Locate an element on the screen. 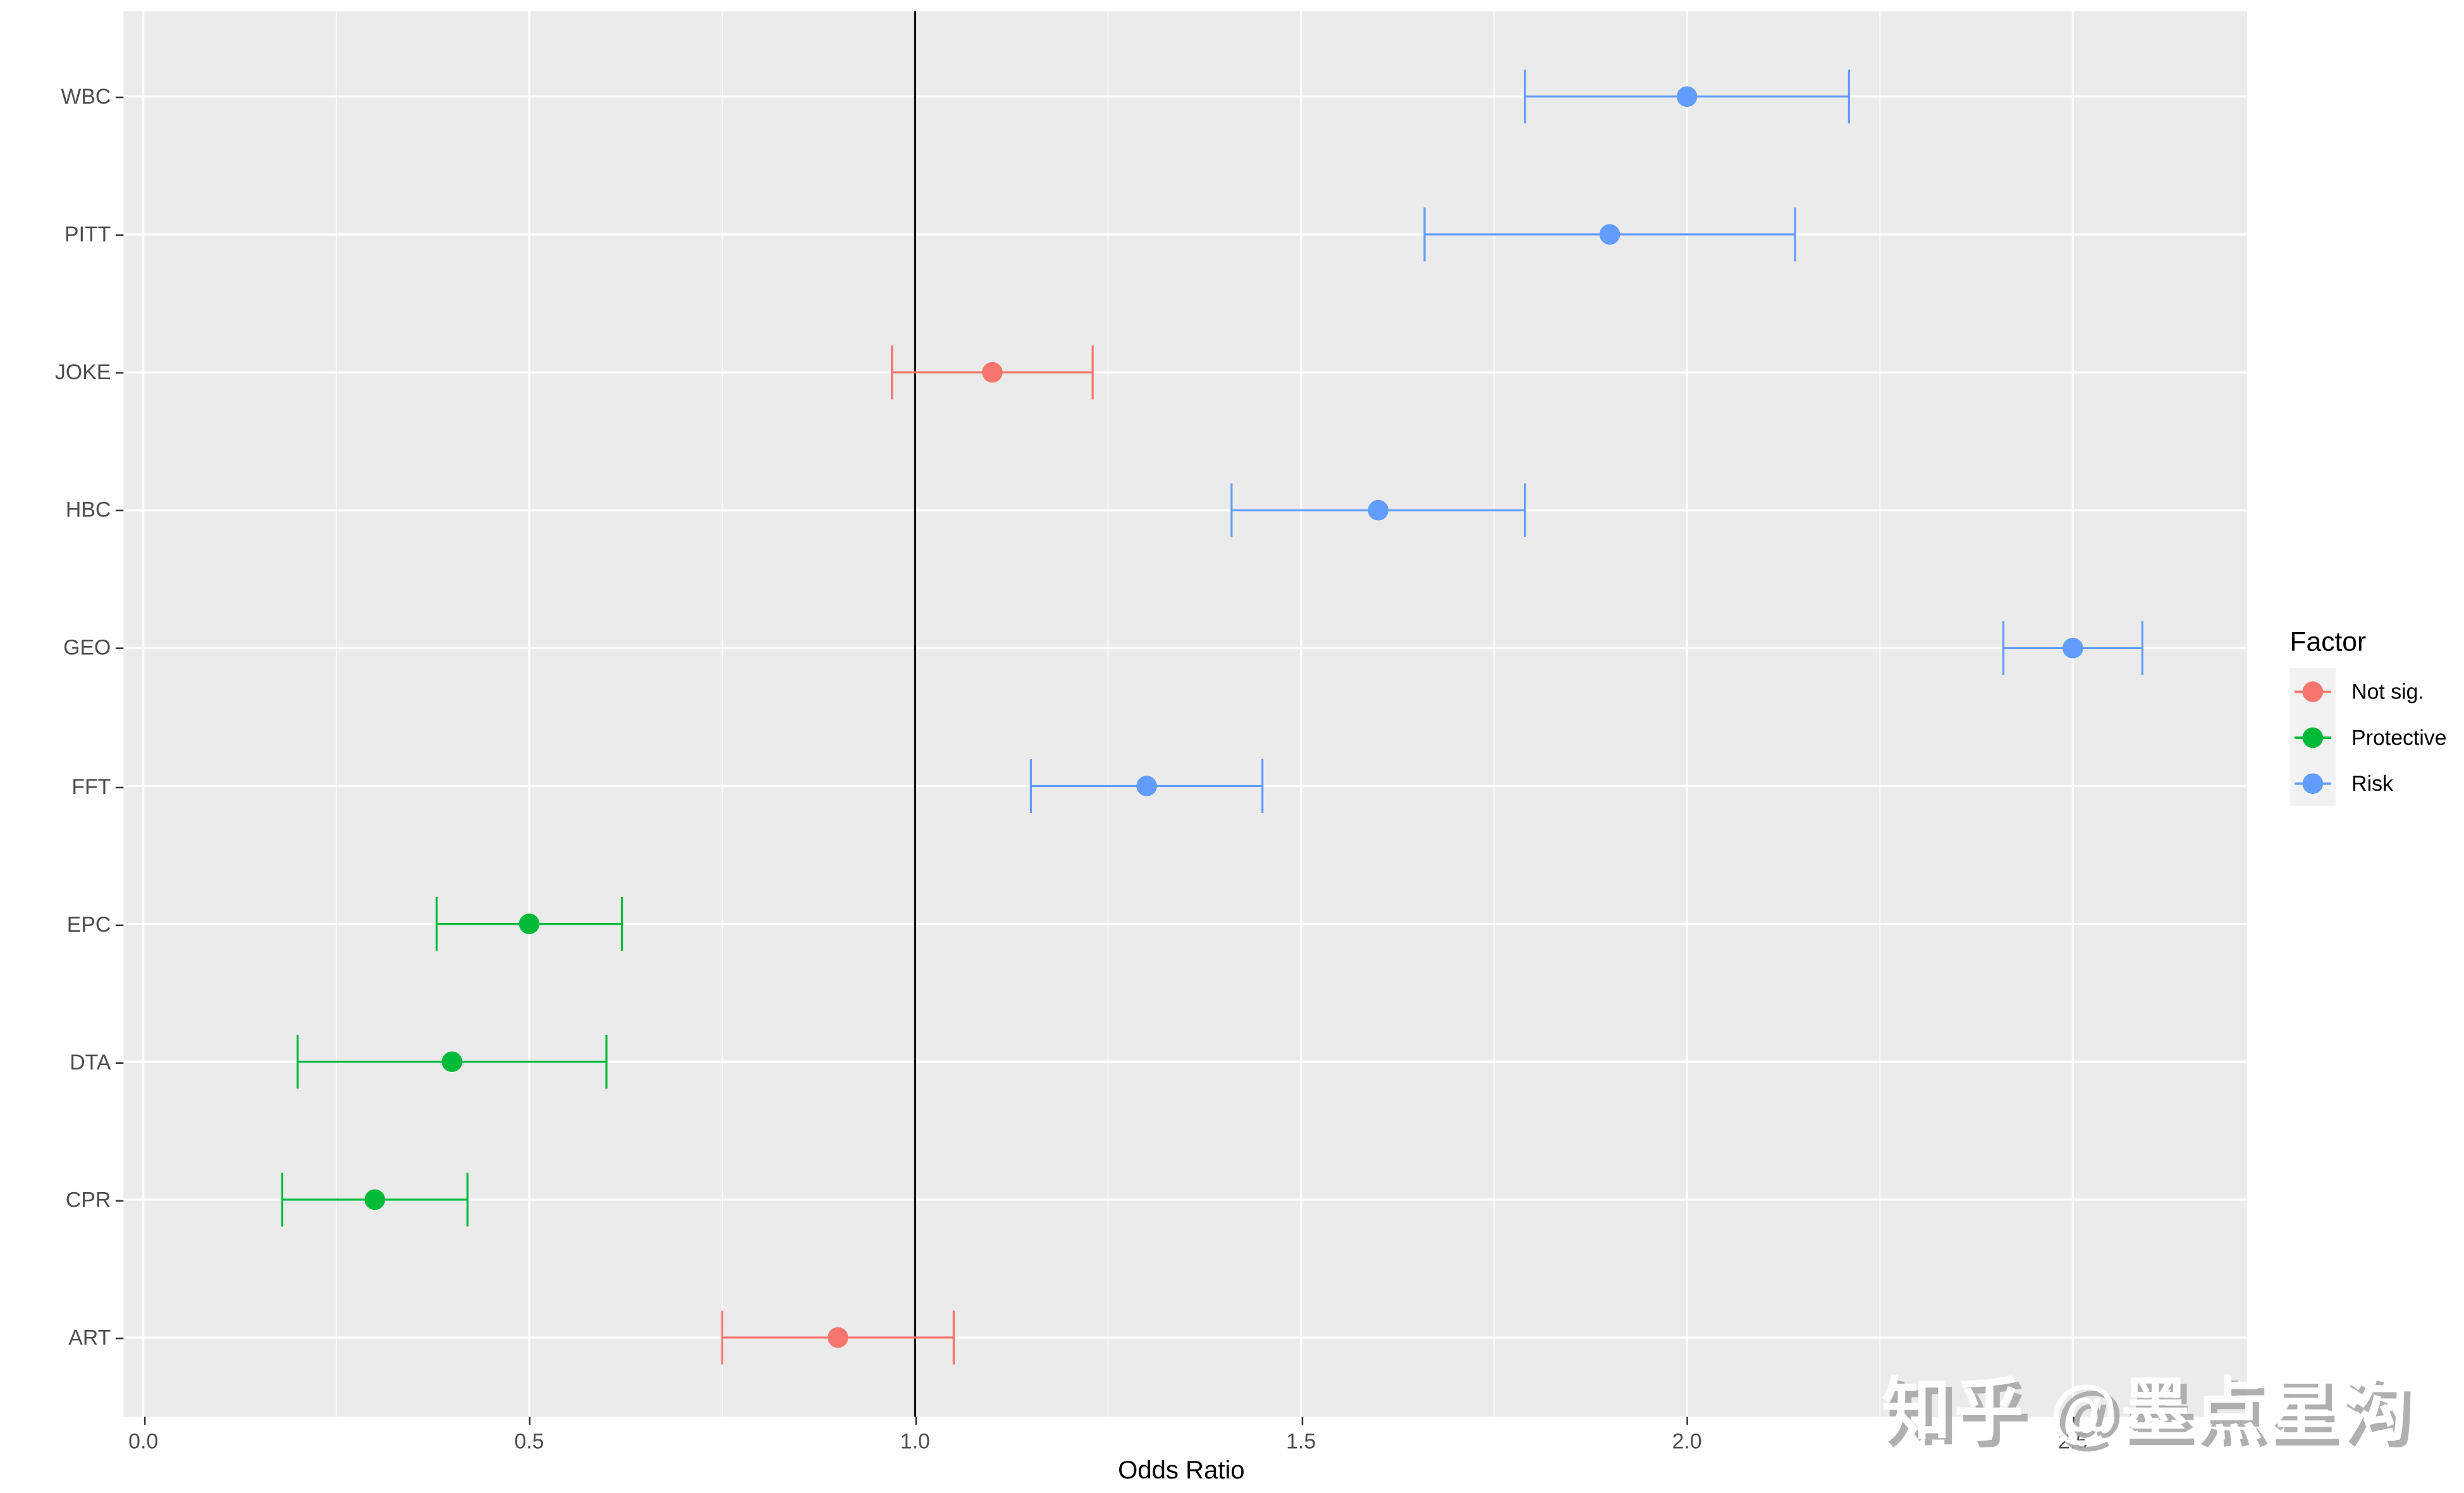 Image resolution: width=2464 pixels, height=1493 pixels. y-tick-label: WBC is located at coordinates (86, 97).